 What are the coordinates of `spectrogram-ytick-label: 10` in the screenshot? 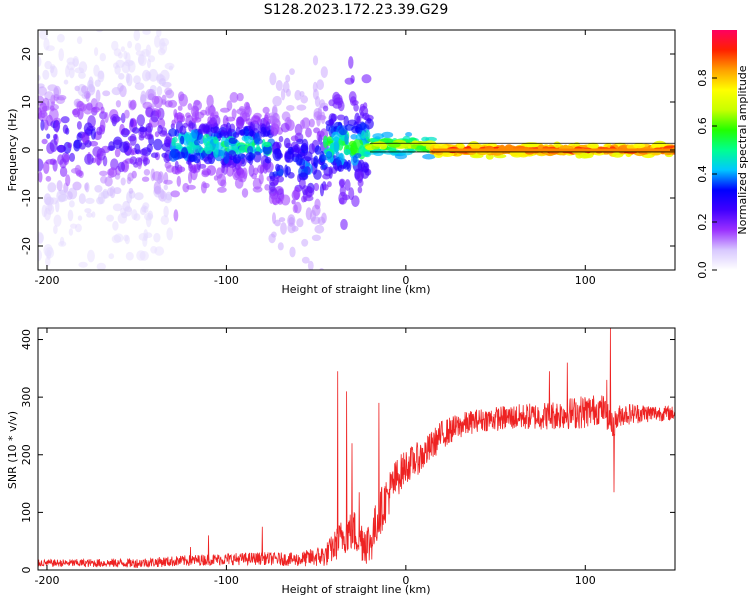 It's located at (26, 102).